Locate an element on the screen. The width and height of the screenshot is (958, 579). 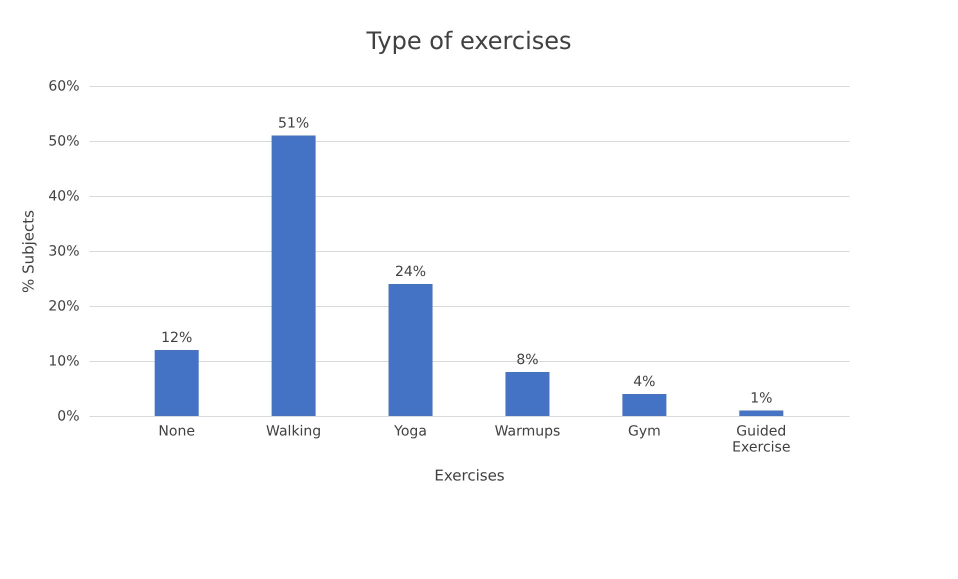
data-label: 12% is located at coordinates (176, 338).